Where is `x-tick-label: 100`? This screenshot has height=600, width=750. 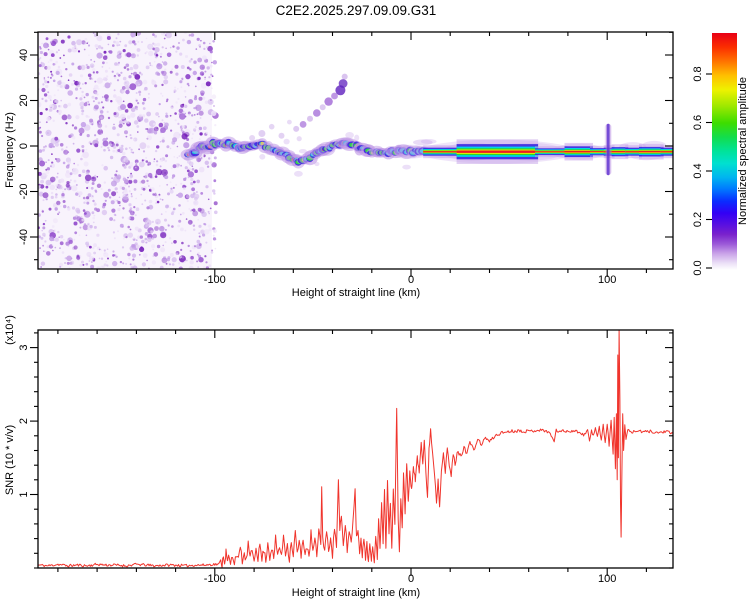
x-tick-label: 100 is located at coordinates (607, 280).